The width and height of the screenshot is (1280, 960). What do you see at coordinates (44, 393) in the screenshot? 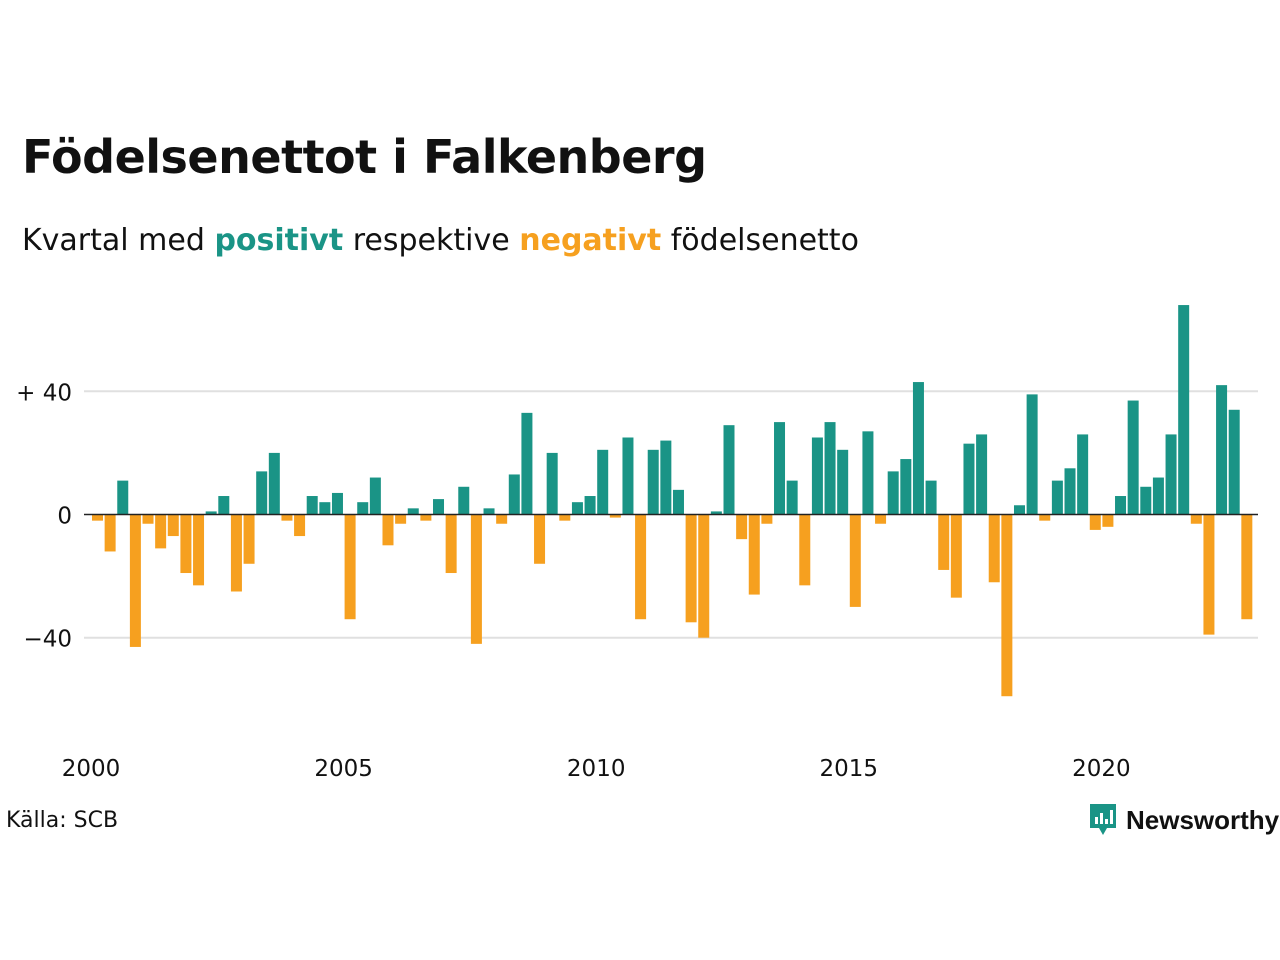
I see `y-tick-label: + 40` at bounding box center [44, 393].